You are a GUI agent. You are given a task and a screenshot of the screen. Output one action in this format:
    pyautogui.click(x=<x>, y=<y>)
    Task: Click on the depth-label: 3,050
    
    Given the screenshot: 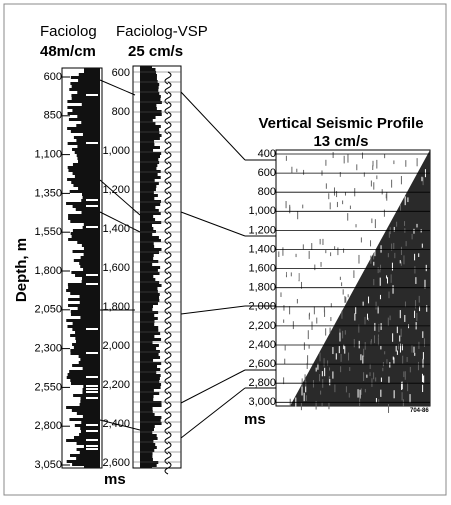 What is the action you would take?
    pyautogui.click(x=48, y=465)
    